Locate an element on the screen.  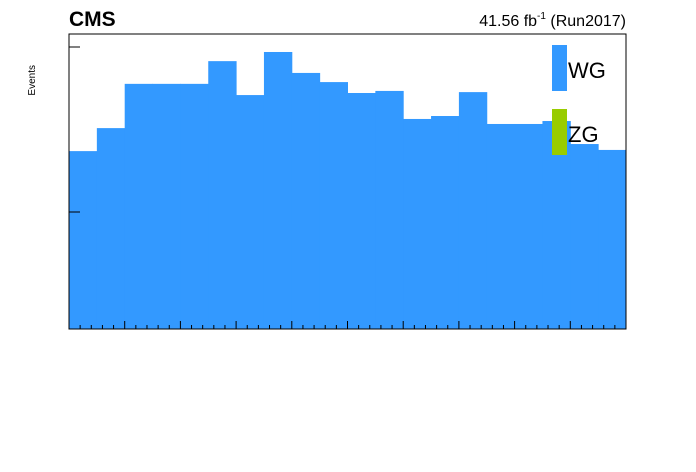
legend-label: WG is located at coordinates (587, 70).